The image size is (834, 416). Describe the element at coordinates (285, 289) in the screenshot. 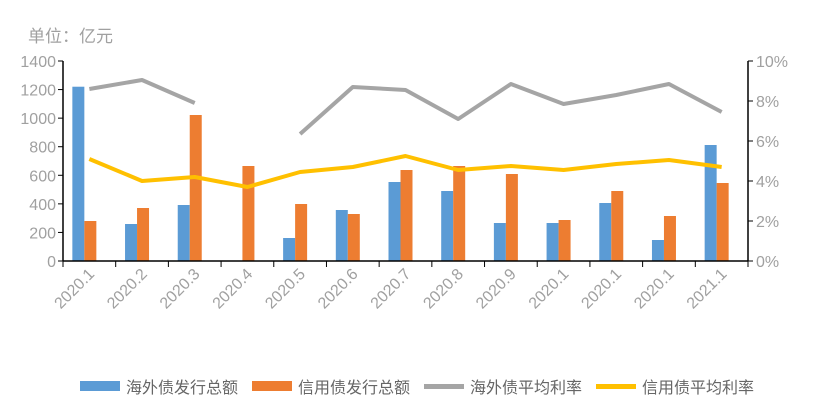

I see `x-tick-label: 2020.5` at that location.